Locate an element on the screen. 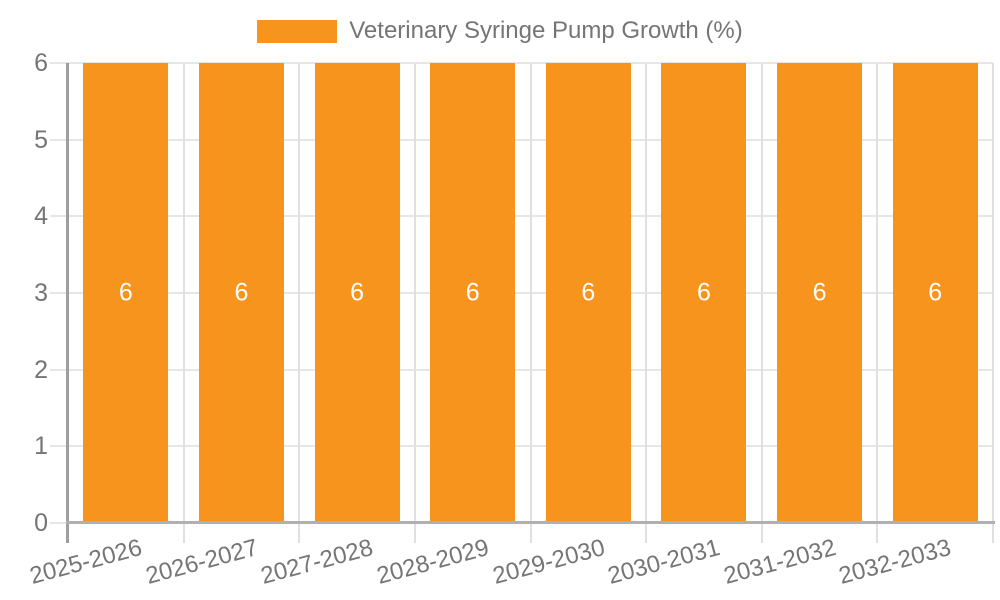 The image size is (1000, 600). y-axis-tick-label: 5 is located at coordinates (41, 139).